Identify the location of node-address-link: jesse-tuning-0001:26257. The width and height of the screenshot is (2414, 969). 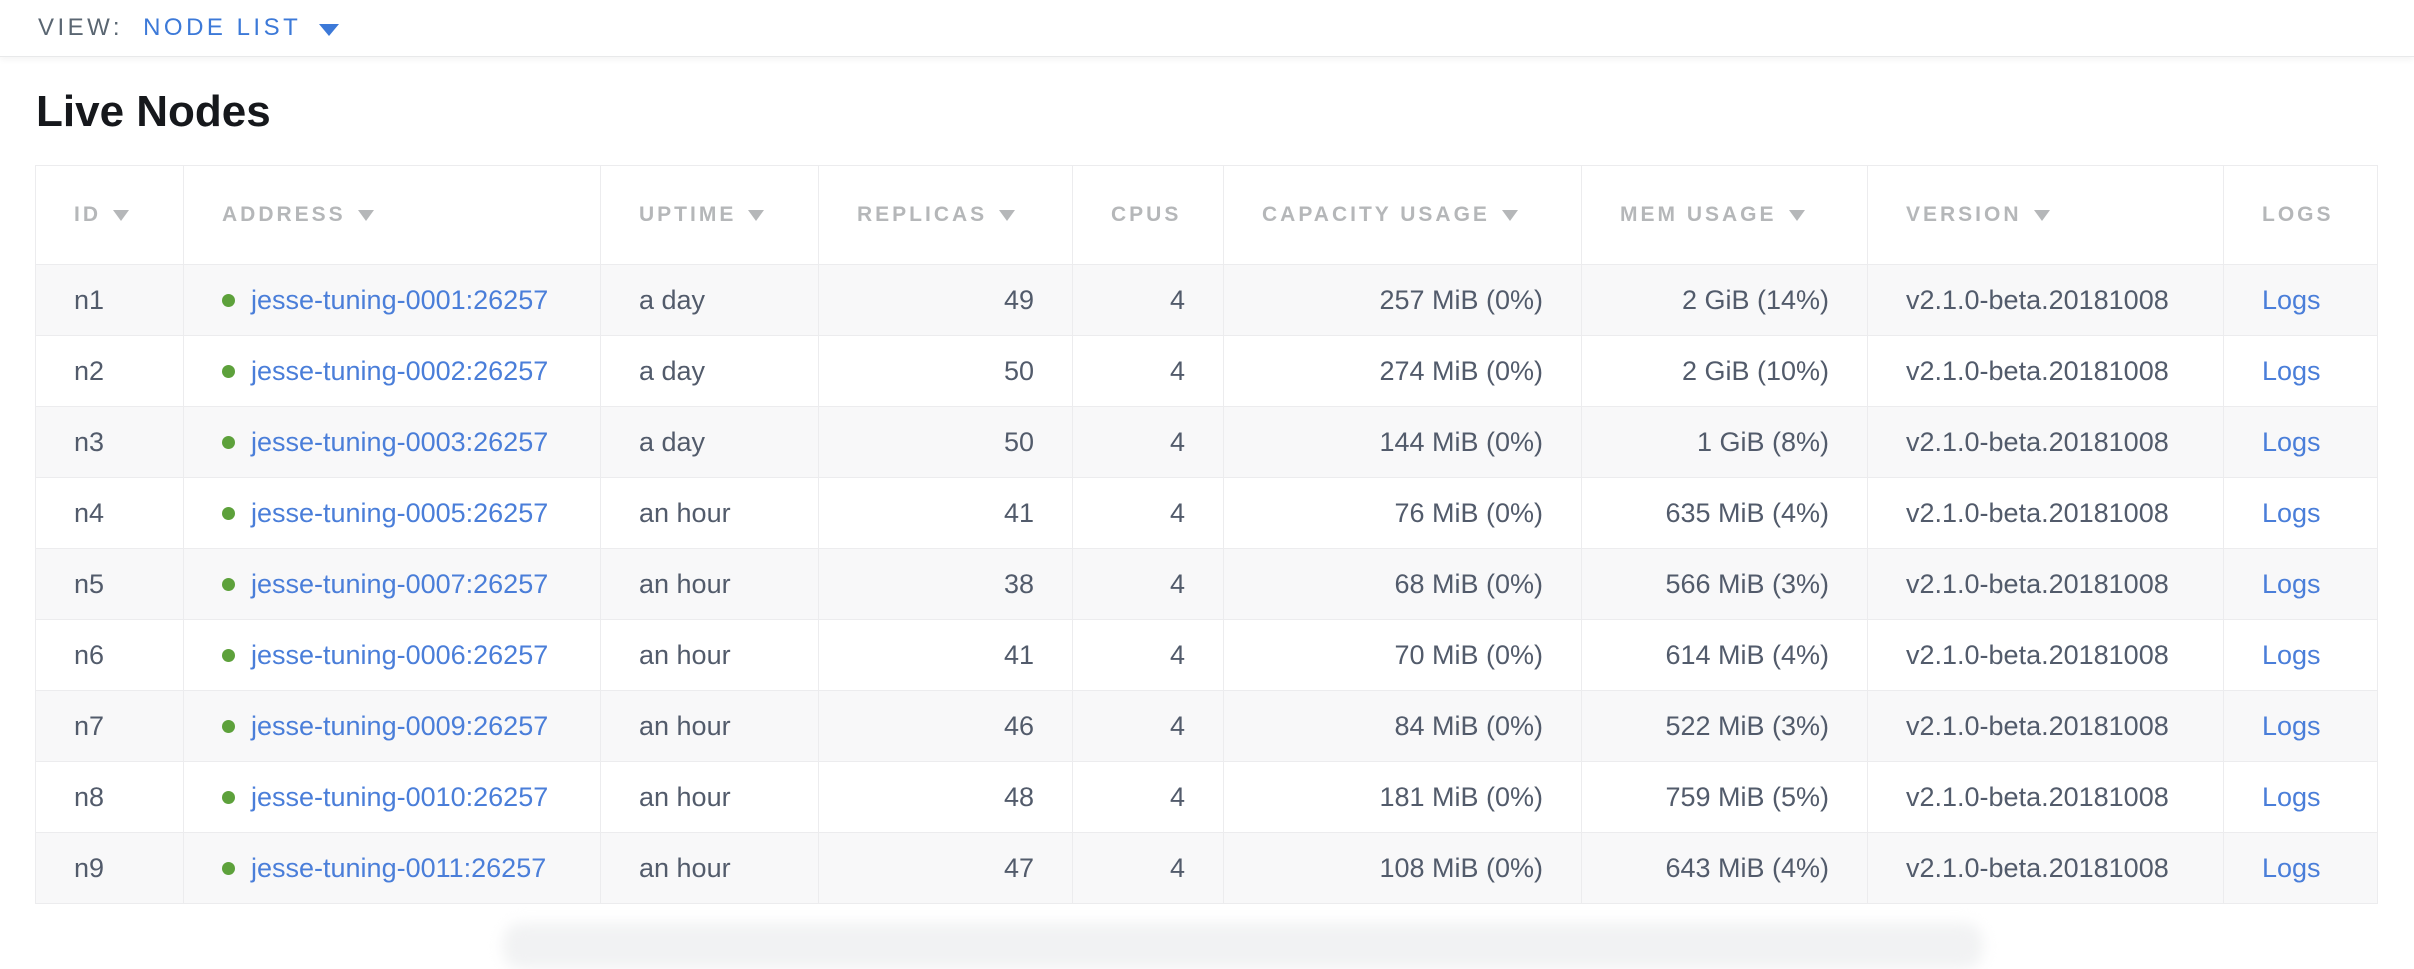
(400, 299).